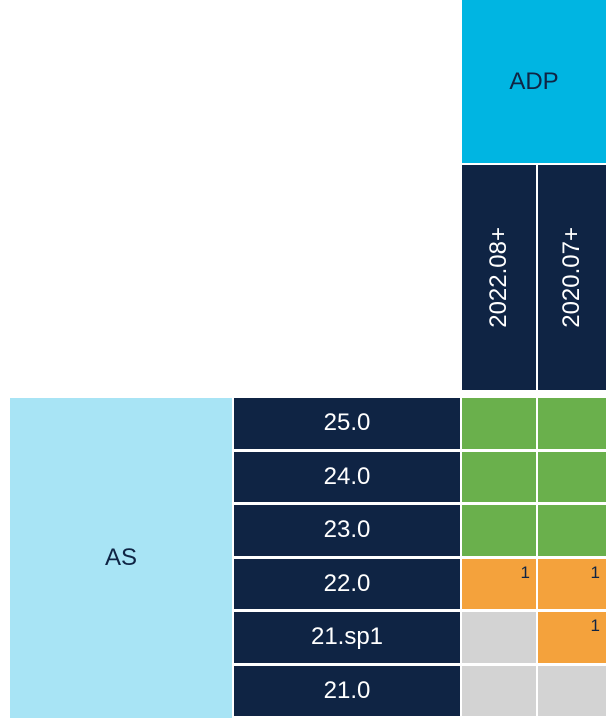 Image resolution: width=606 pixels, height=720 pixels. I want to click on row-label: 25.0, so click(347, 423).